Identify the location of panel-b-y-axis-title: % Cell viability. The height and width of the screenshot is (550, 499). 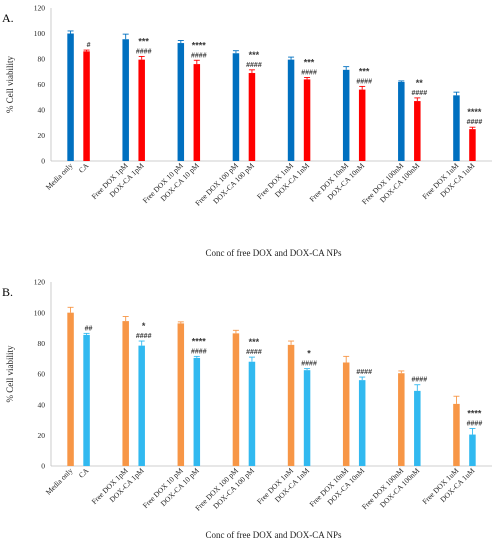
(10, 373).